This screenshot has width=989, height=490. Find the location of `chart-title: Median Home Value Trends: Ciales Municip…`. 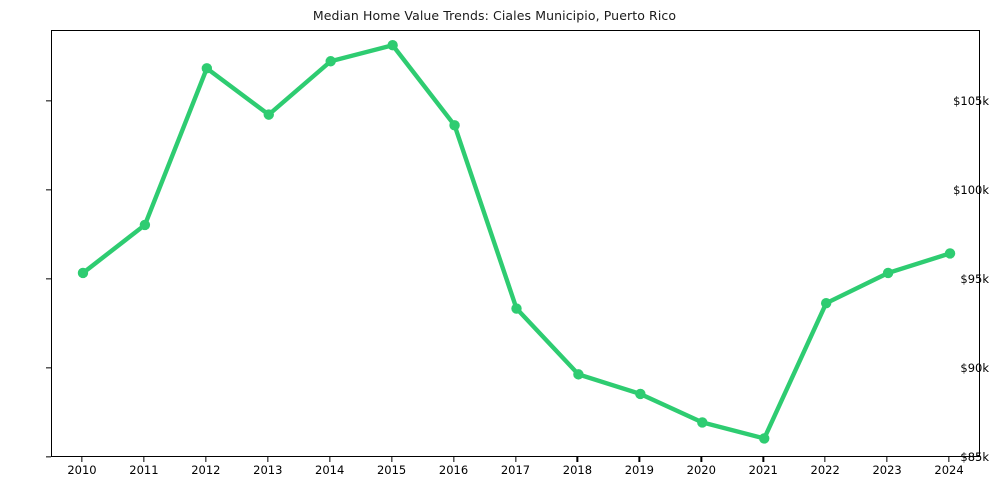

chart-title: Median Home Value Trends: Ciales Municip… is located at coordinates (494, 15).